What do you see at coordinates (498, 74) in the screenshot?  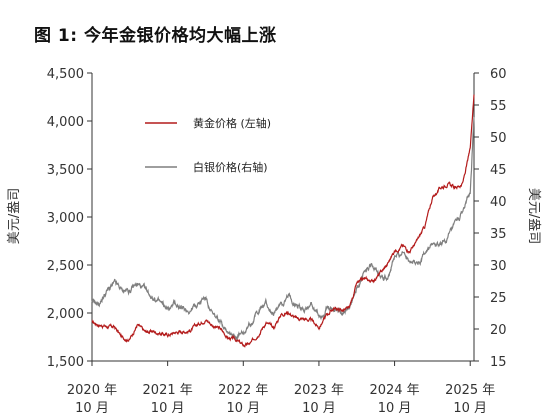 I see `right-tick-label: 60` at bounding box center [498, 74].